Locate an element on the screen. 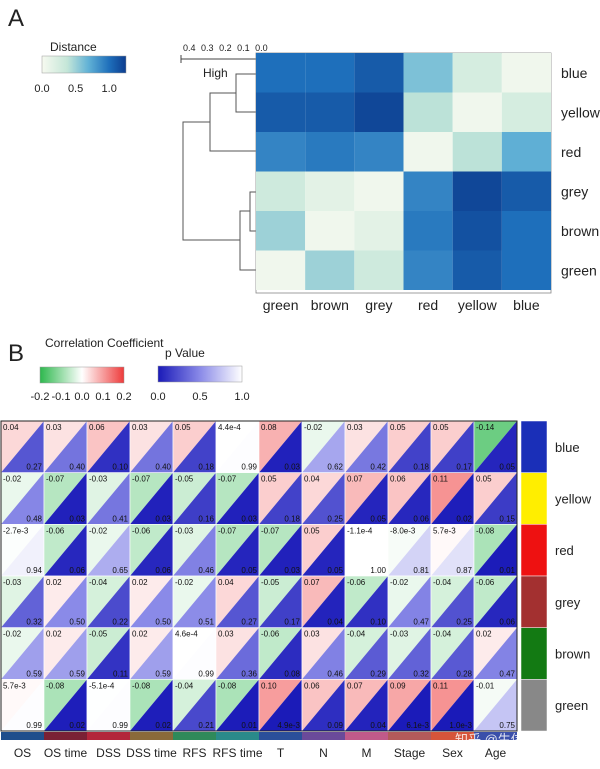 Image resolution: width=600 pixels, height=769 pixels. p-value-label: 0.87 is located at coordinates (464, 570).